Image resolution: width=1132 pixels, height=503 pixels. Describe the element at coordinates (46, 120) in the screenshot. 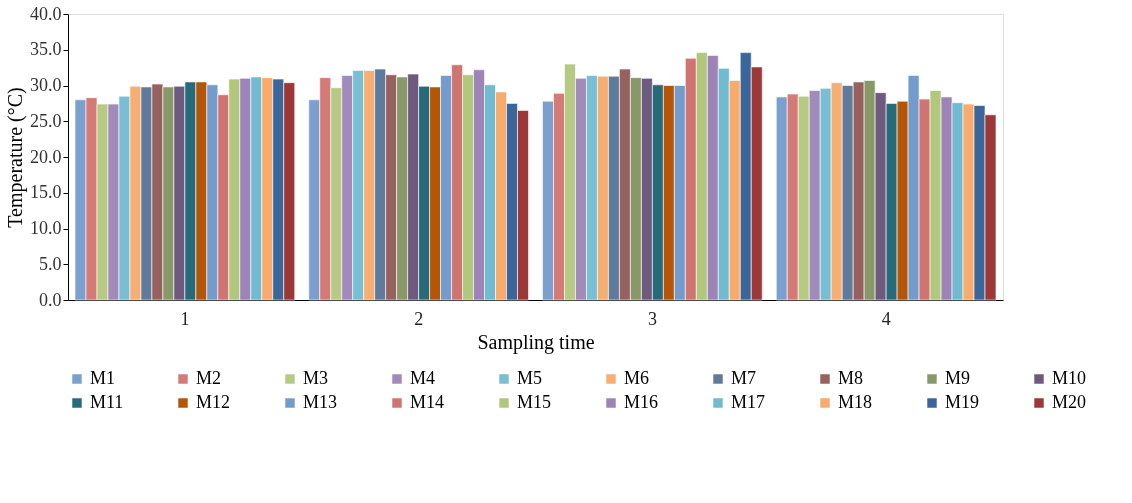

I see `y-tick-label: 25.0` at that location.